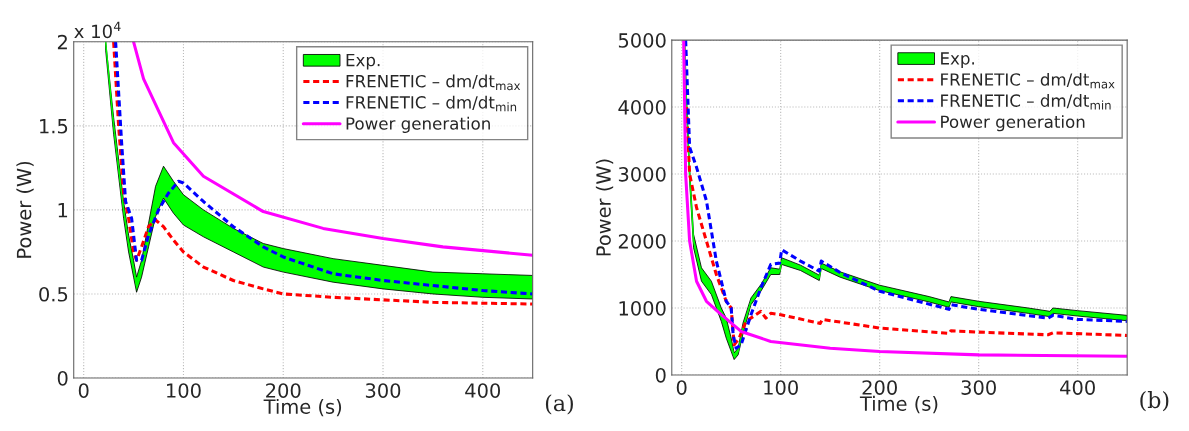 This screenshot has width=1189, height=431. What do you see at coordinates (642, 241) in the screenshot?
I see `y-tick-label: 2000` at bounding box center [642, 241].